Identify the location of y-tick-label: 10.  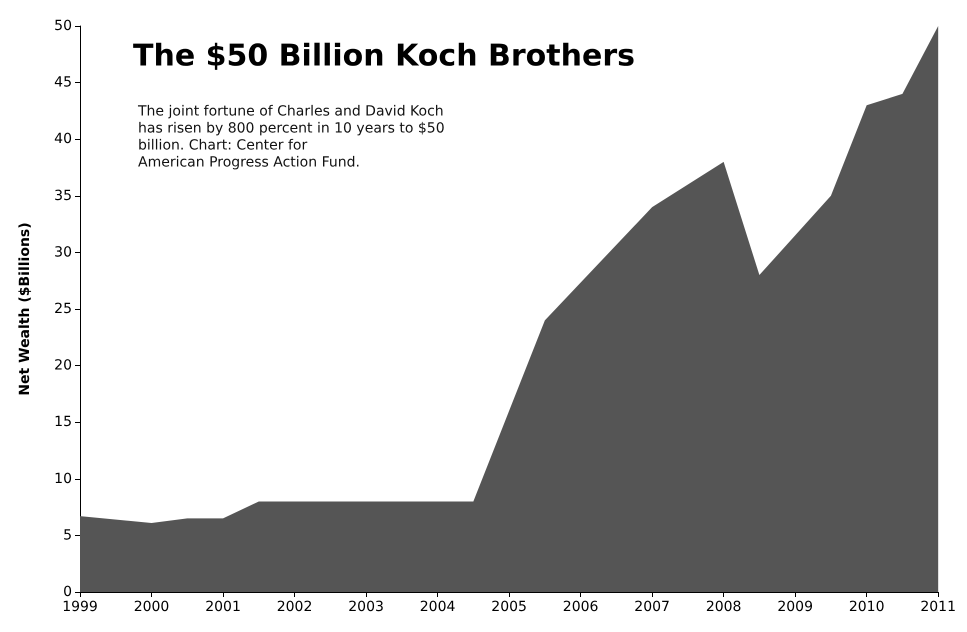
(63, 478).